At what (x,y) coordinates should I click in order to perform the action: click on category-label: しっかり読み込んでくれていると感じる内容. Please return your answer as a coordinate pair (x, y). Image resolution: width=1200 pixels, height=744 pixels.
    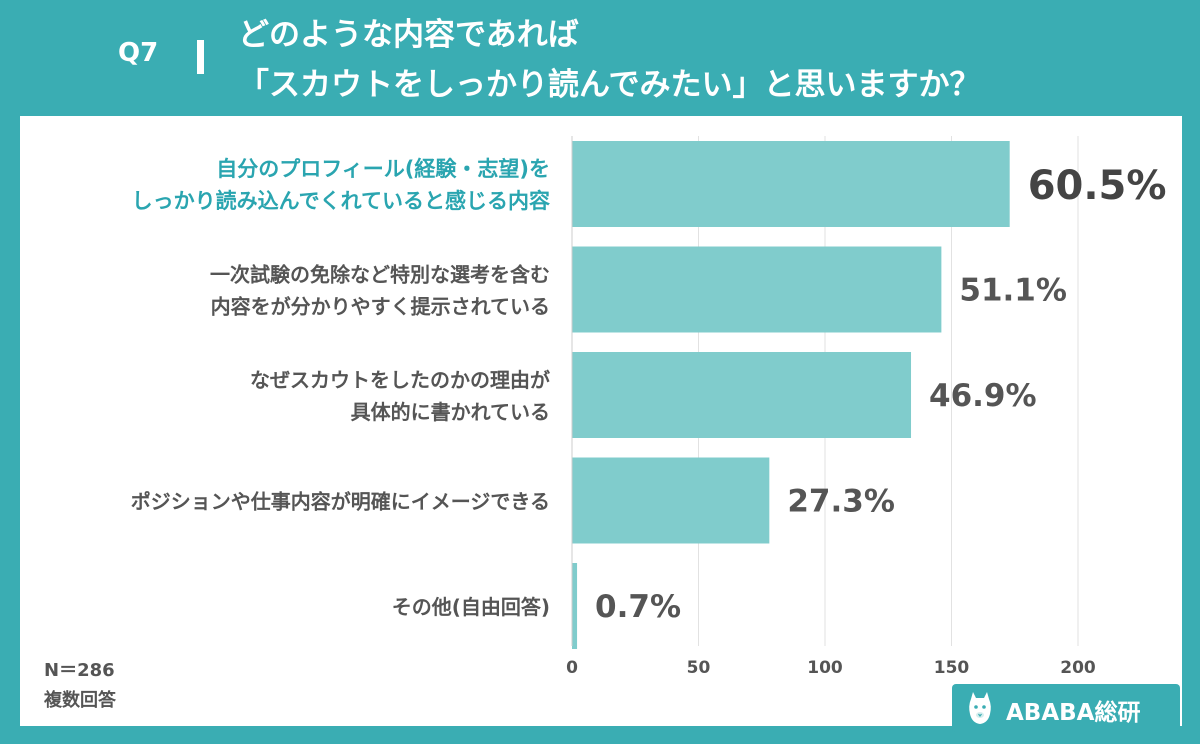
    Looking at the image, I should click on (341, 201).